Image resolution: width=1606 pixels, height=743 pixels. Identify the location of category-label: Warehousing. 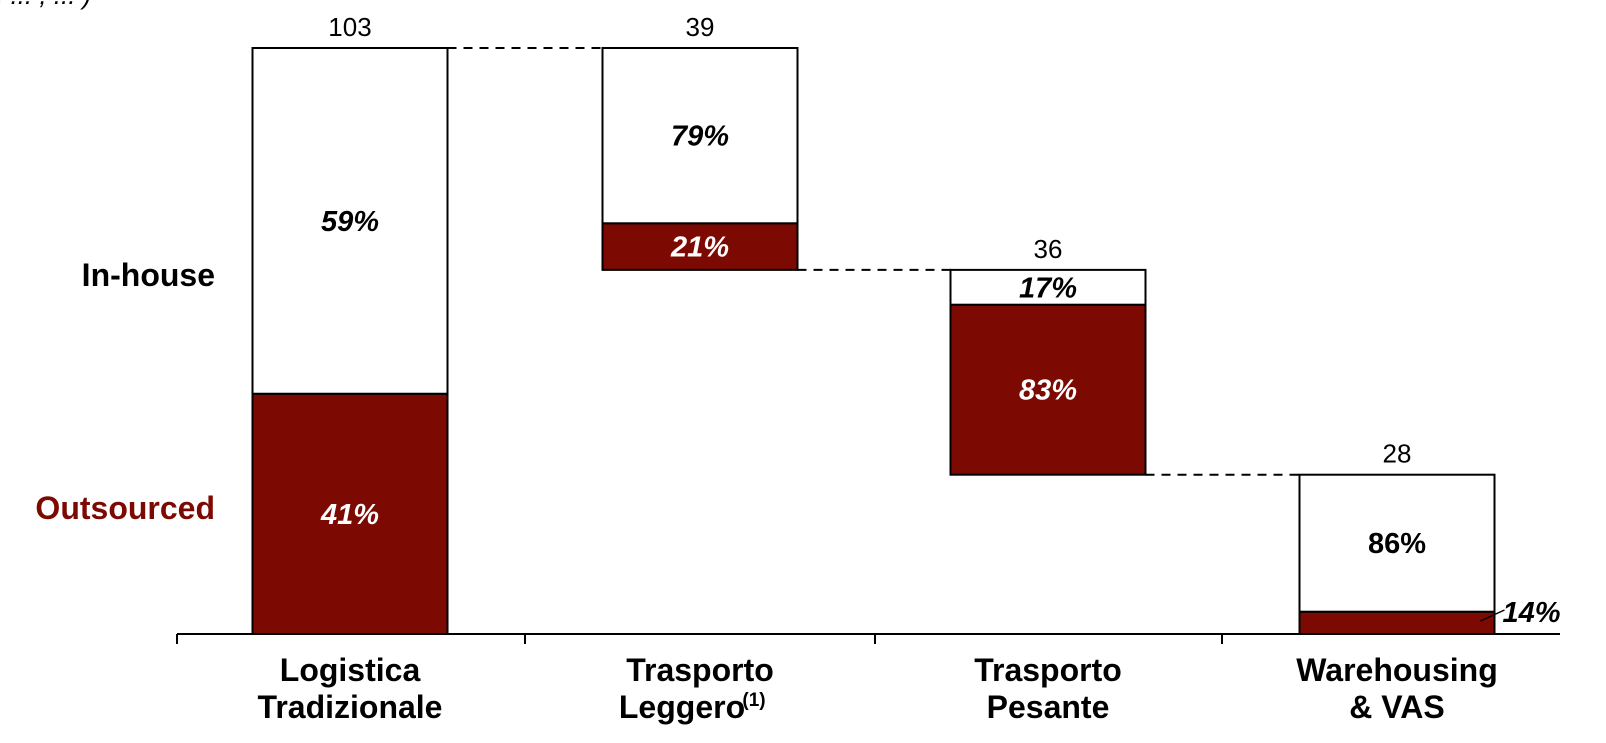
(1396, 670).